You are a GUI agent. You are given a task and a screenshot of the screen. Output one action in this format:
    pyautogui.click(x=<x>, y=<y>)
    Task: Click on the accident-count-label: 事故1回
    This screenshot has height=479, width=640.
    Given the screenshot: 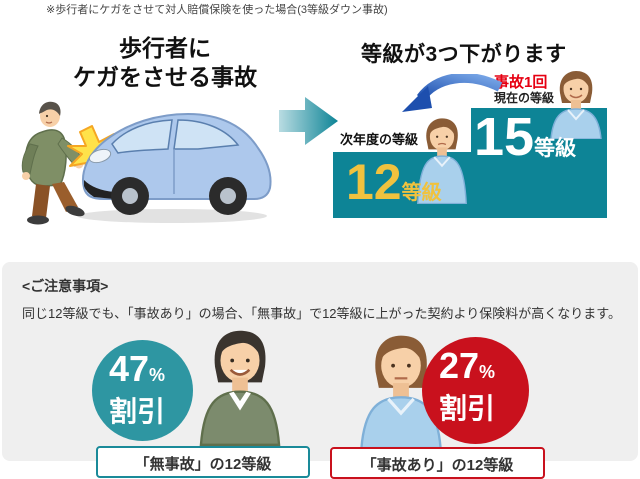 What is the action you would take?
    pyautogui.click(x=521, y=82)
    